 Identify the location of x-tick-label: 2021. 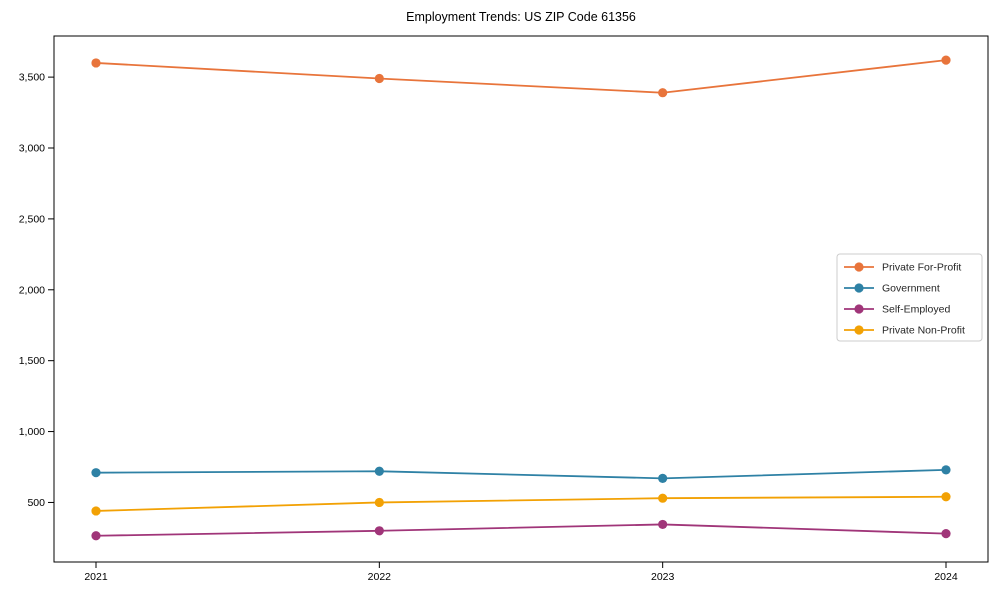
(96, 577).